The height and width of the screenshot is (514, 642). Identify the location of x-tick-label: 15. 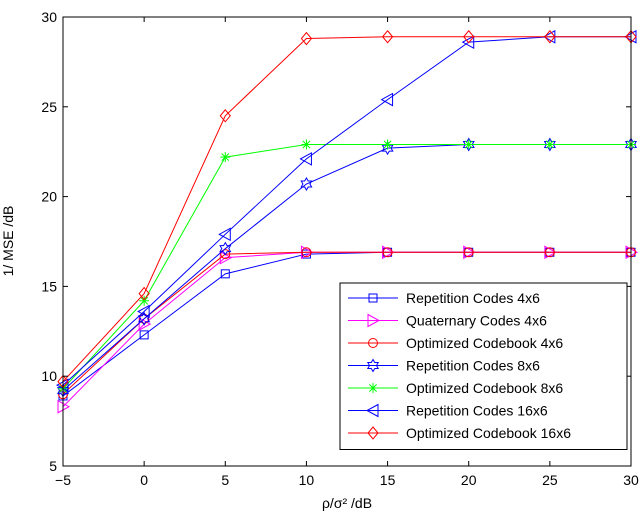
(388, 480).